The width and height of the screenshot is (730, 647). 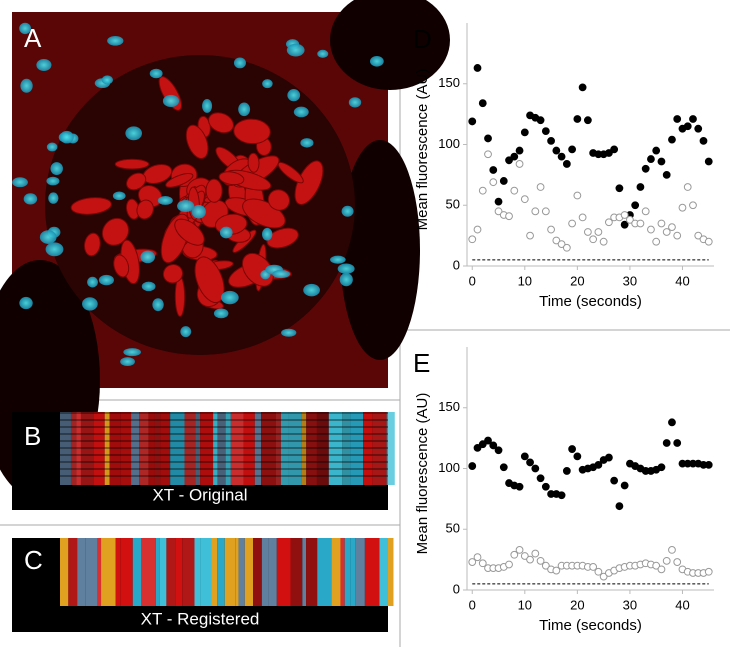 I want to click on caption-bar, so click(x=200, y=497).